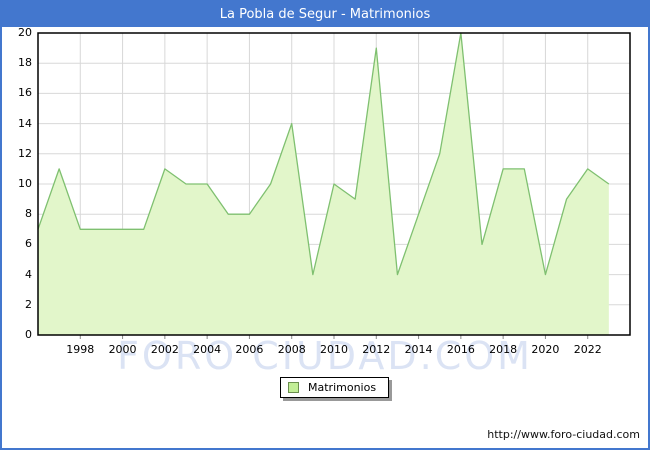  Describe the element at coordinates (25, 123) in the screenshot. I see `y-tick-label: 14` at that location.